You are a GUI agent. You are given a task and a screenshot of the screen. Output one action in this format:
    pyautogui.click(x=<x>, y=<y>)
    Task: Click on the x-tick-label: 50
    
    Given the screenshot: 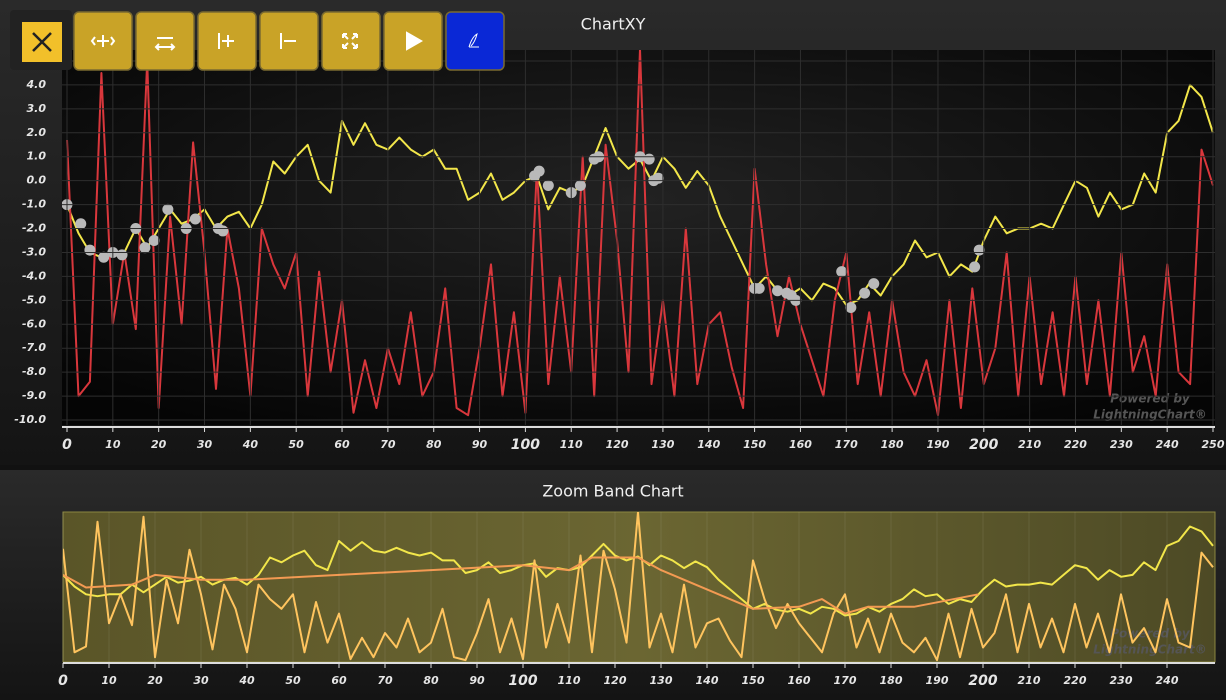 What is the action you would take?
    pyautogui.click(x=293, y=680)
    